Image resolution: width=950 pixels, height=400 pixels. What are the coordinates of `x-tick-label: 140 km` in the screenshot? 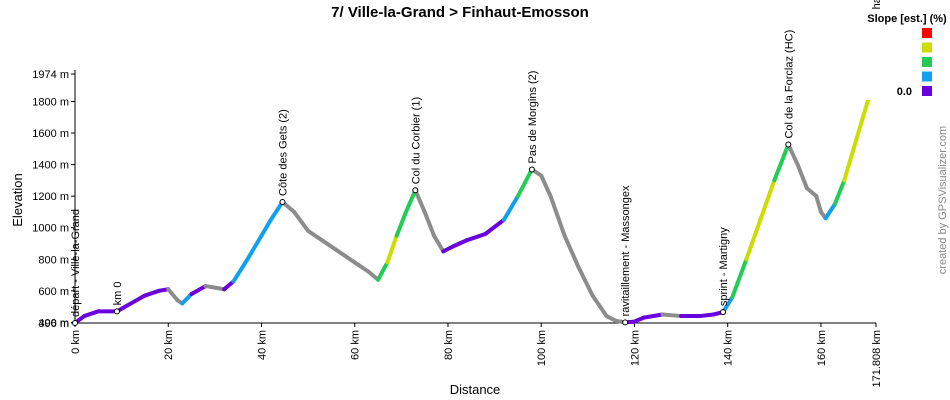 It's located at (729, 348).